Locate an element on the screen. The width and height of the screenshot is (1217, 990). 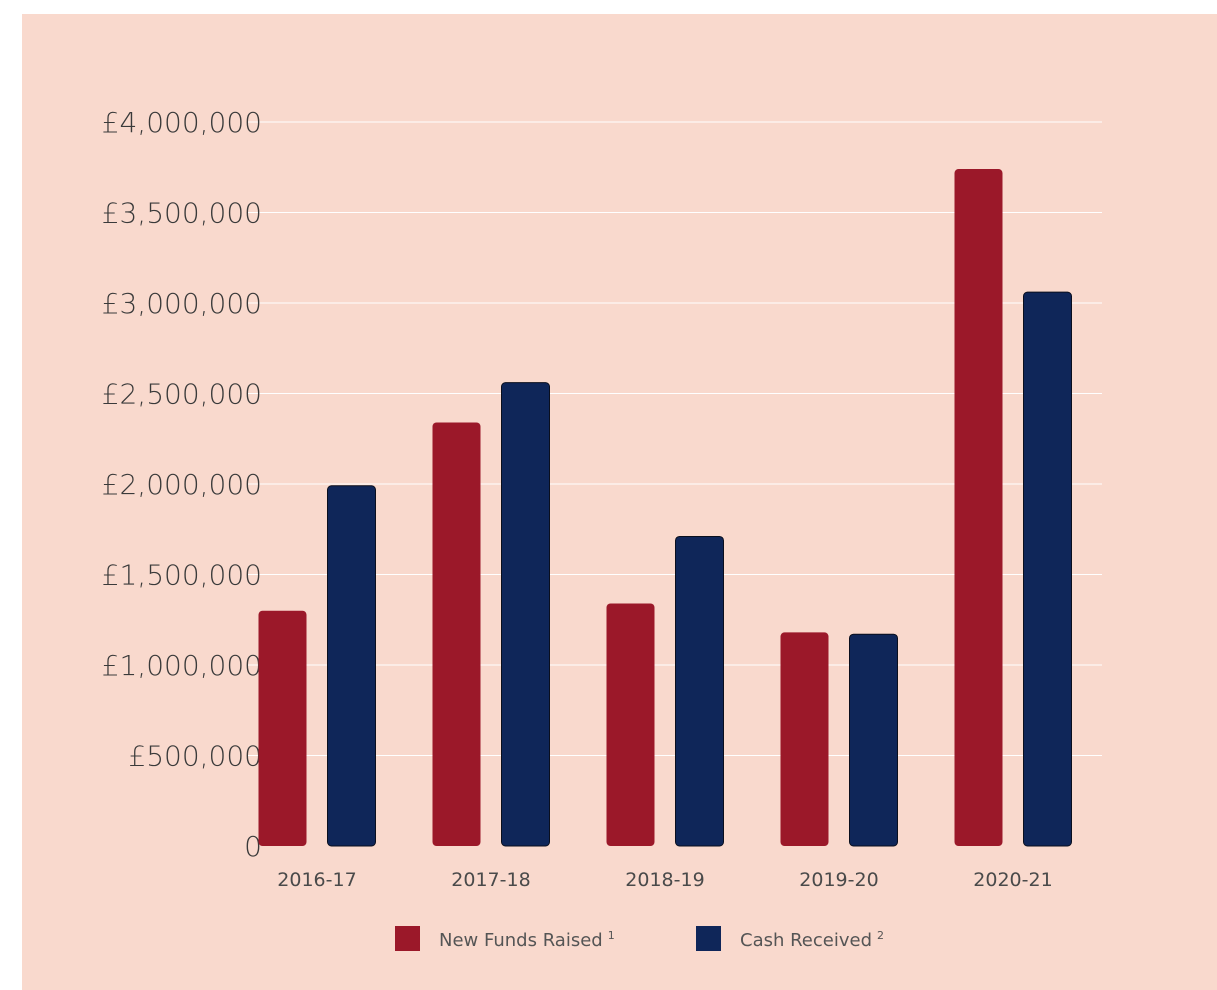
x-tick-label: 2017-18 is located at coordinates (490, 880).